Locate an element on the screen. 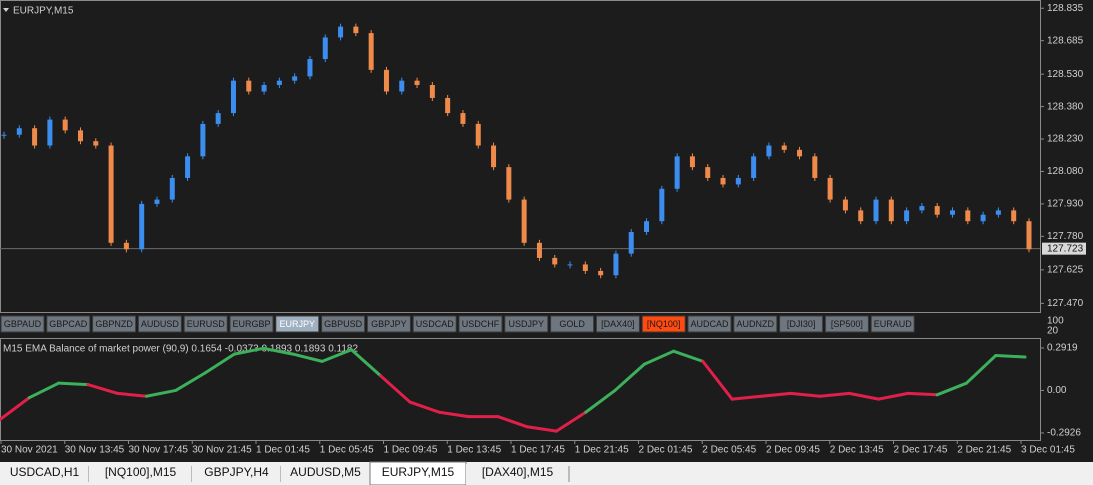 The height and width of the screenshot is (485, 1093). symbol-label: GOLD is located at coordinates (572, 324).